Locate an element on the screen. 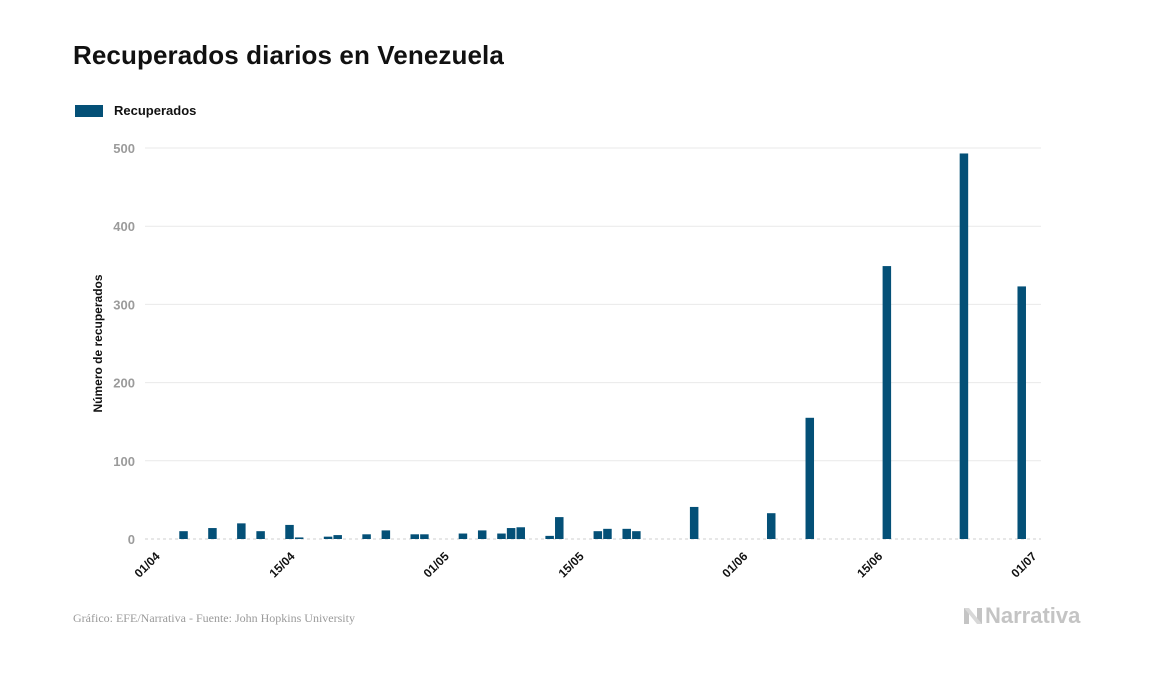 This screenshot has width=1157, height=674. x-tick-label: 01/04 is located at coordinates (147, 564).